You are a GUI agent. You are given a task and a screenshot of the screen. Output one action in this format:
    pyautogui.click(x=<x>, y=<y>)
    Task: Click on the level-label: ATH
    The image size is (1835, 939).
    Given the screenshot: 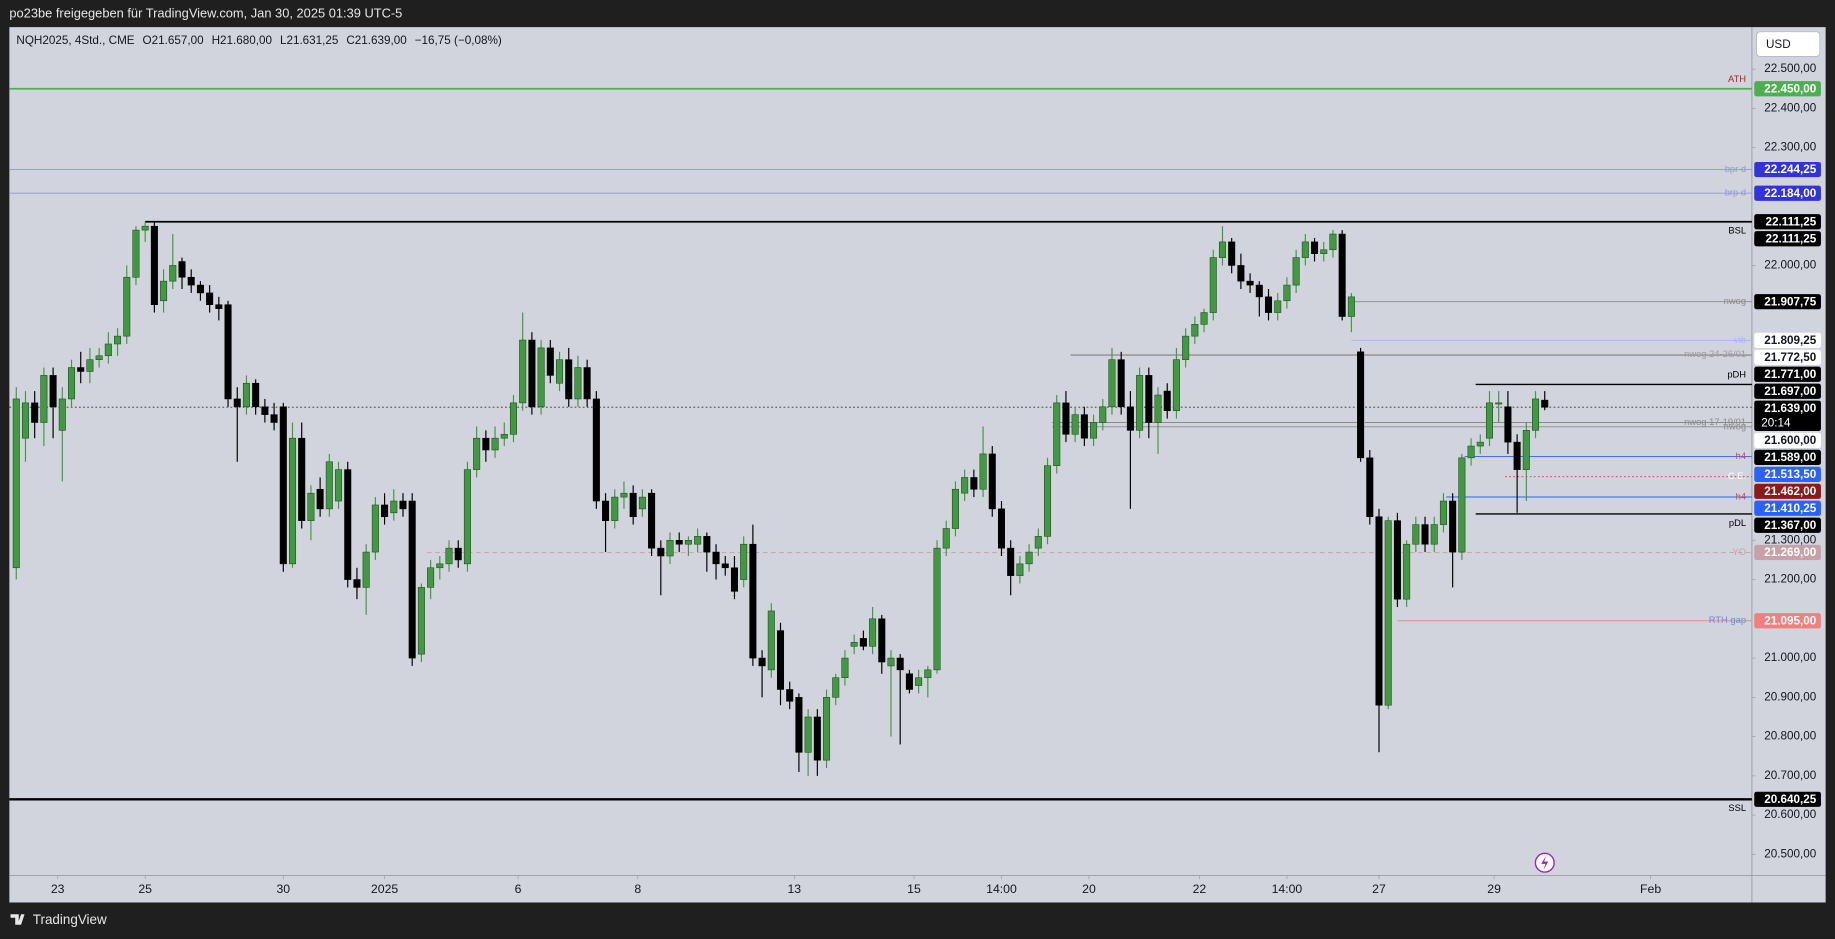 What is the action you would take?
    pyautogui.click(x=1737, y=79)
    